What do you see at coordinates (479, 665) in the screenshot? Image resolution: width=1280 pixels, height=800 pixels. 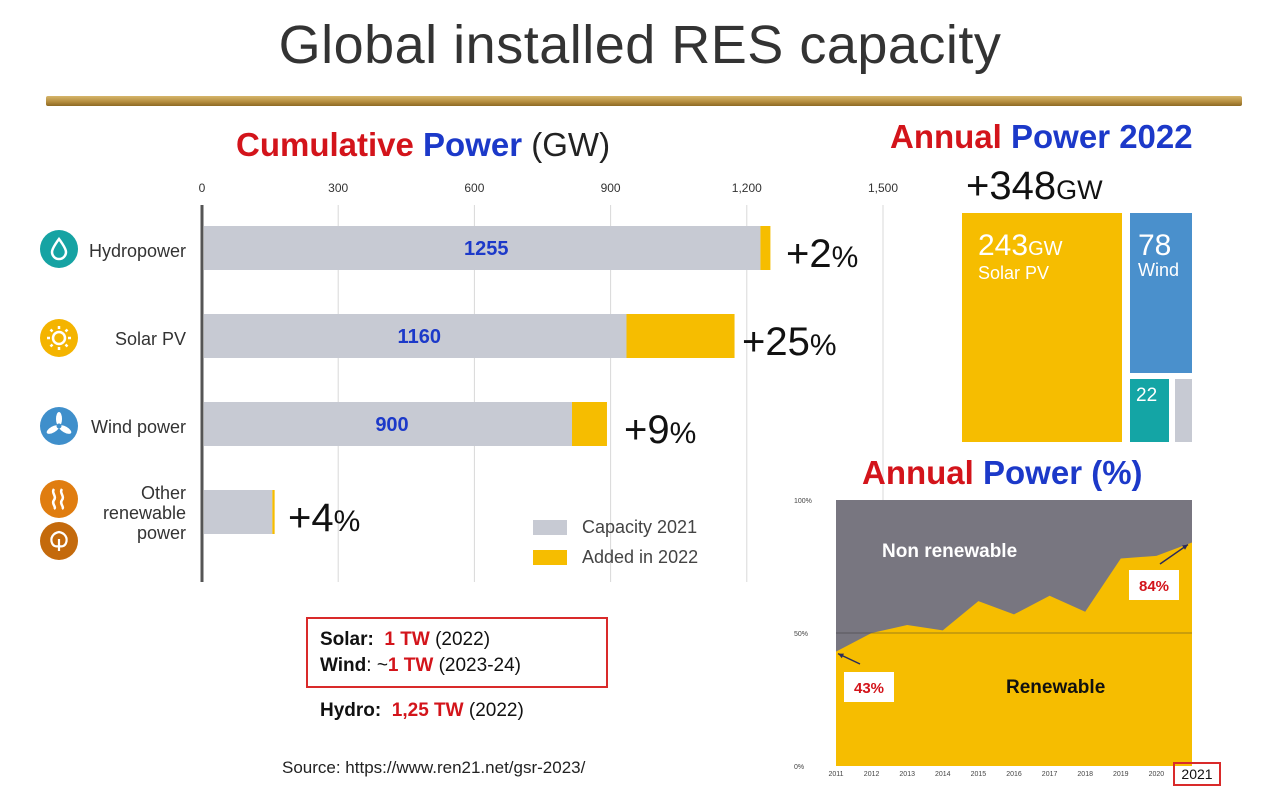 I see `summary-wind-period: (2023-24)` at bounding box center [479, 665].